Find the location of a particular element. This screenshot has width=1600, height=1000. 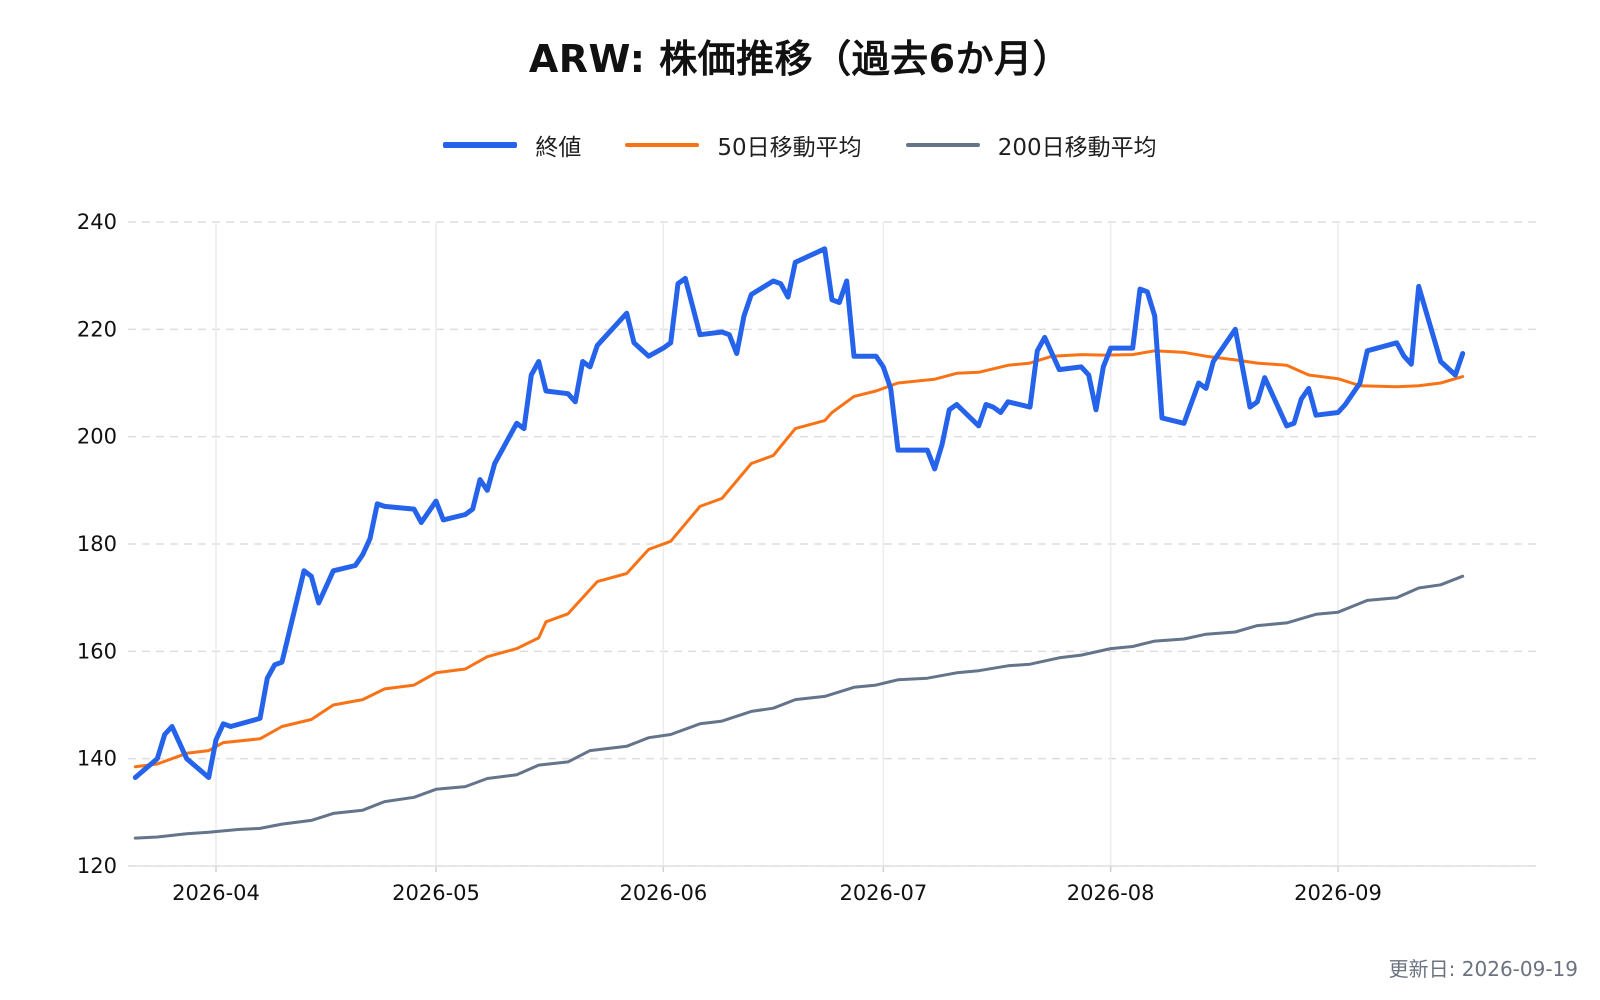

legend-item-ma200: 200日移動平均 is located at coordinates (1031, 145).